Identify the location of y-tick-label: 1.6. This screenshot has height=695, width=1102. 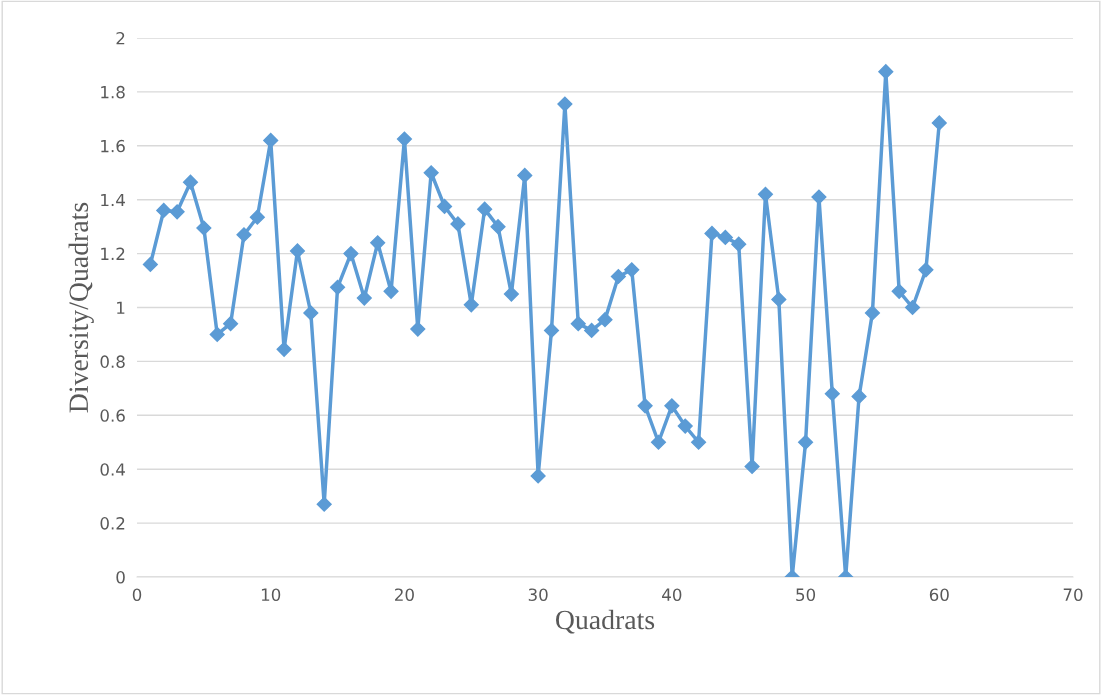
(113, 146).